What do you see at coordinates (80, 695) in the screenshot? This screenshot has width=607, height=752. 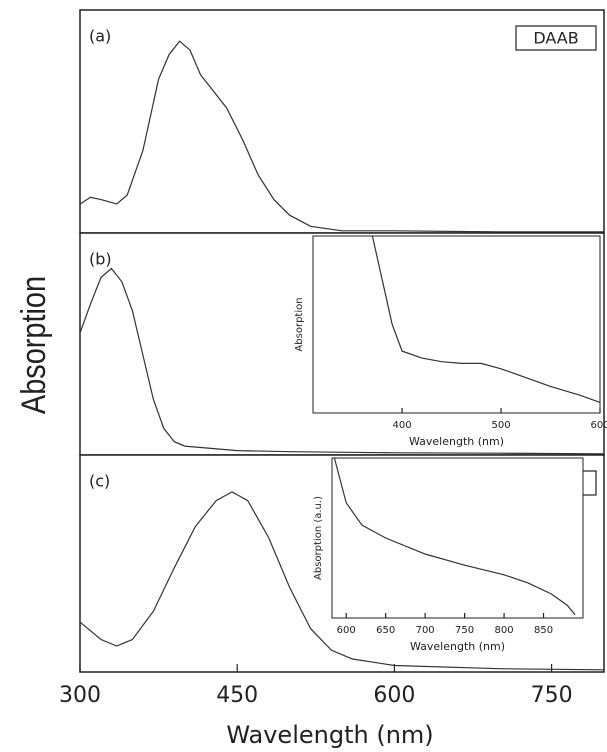 I see `x-tick-label: 300` at bounding box center [80, 695].